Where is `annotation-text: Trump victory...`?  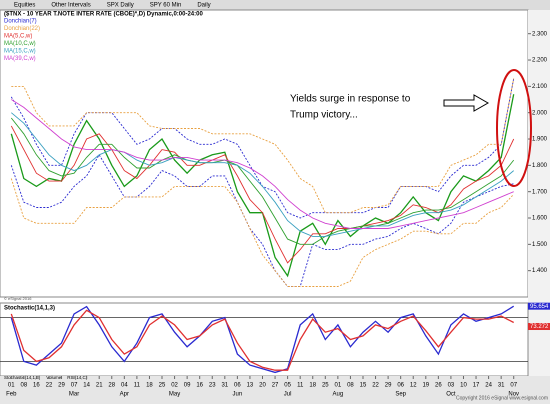 annotation-text: Trump victory... is located at coordinates (324, 115).